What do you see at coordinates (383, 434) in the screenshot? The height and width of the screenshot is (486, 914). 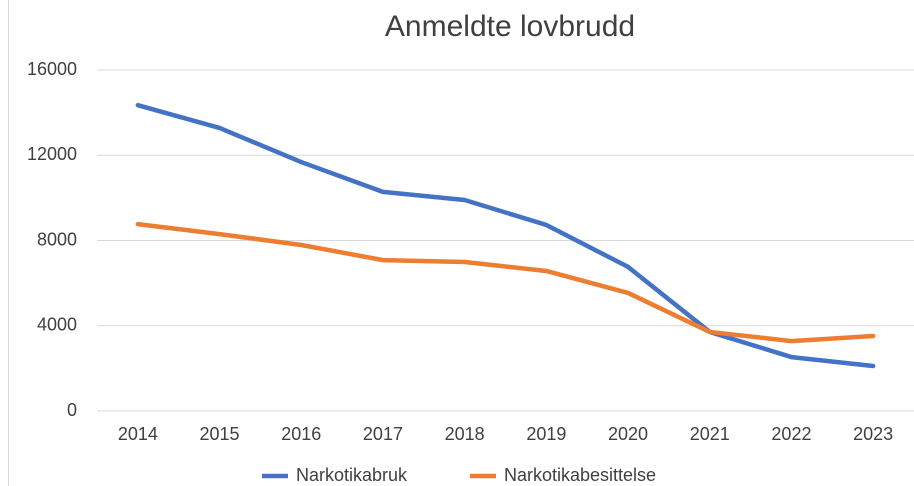 I see `x-tick-label: 2017` at bounding box center [383, 434].